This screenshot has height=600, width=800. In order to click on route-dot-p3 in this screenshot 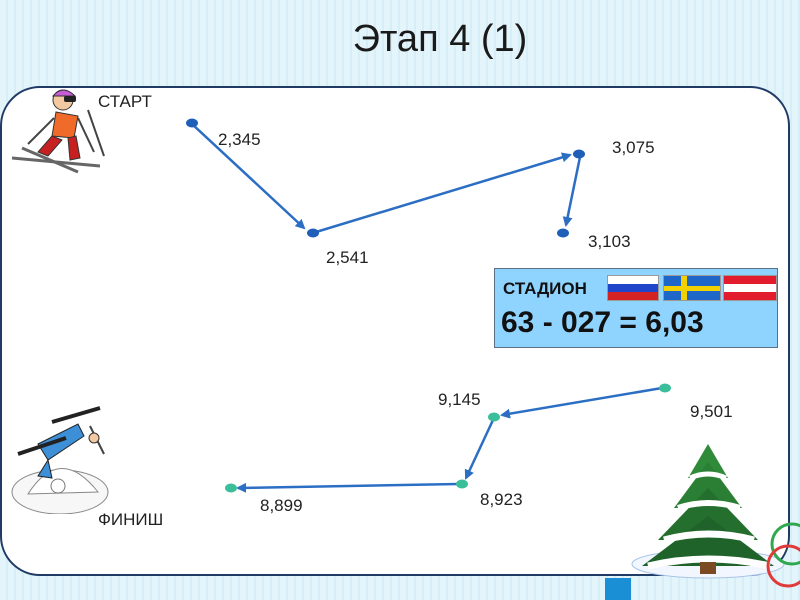, I will do `click(579, 154)`.